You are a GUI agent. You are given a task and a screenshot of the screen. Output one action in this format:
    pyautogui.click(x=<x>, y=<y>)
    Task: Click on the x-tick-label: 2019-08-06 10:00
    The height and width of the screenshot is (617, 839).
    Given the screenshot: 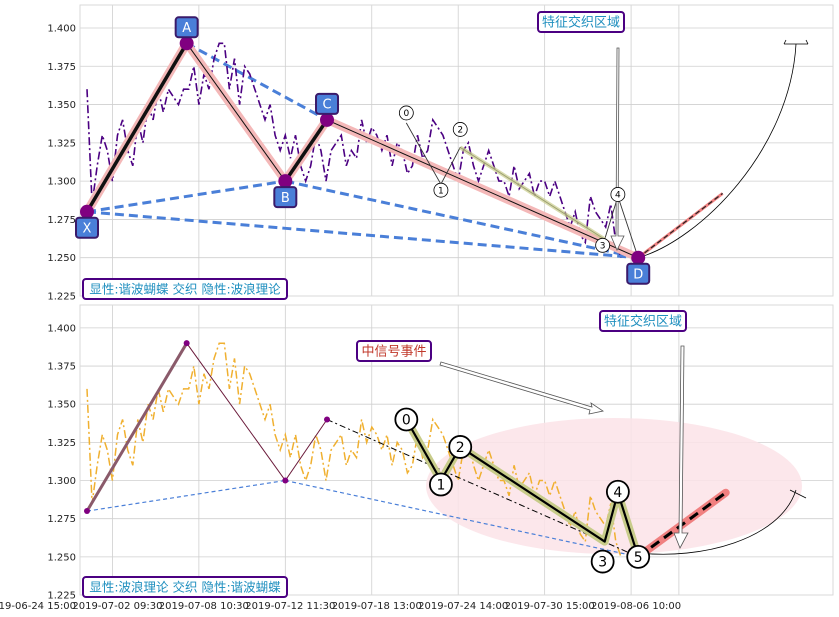 What is the action you would take?
    pyautogui.click(x=636, y=606)
    